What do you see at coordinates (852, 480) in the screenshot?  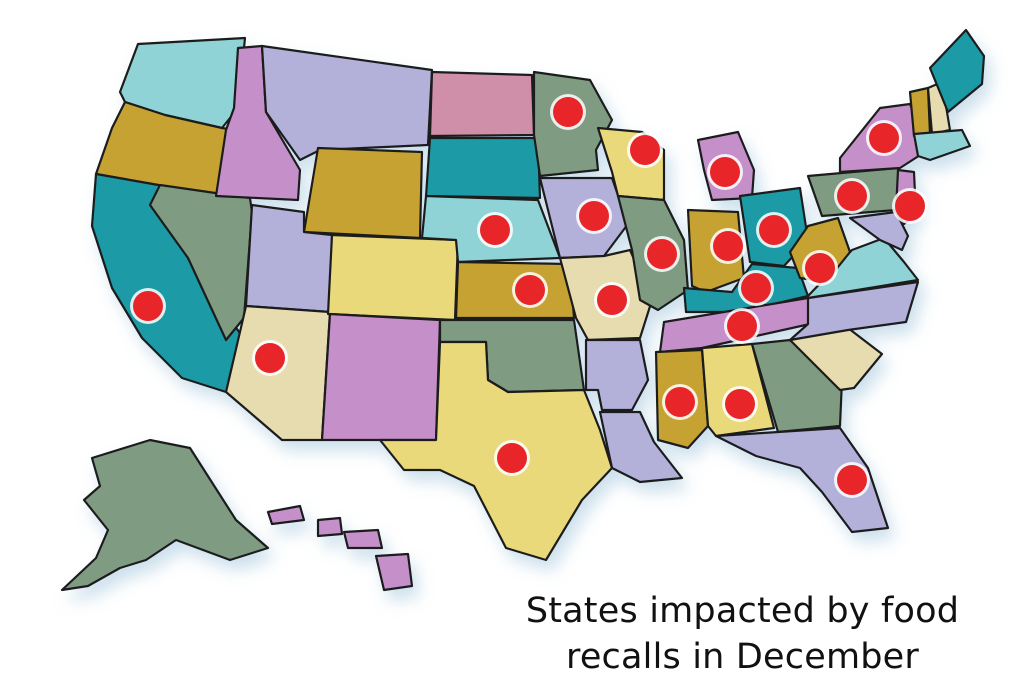 I see `recall-marker-fl` at bounding box center [852, 480].